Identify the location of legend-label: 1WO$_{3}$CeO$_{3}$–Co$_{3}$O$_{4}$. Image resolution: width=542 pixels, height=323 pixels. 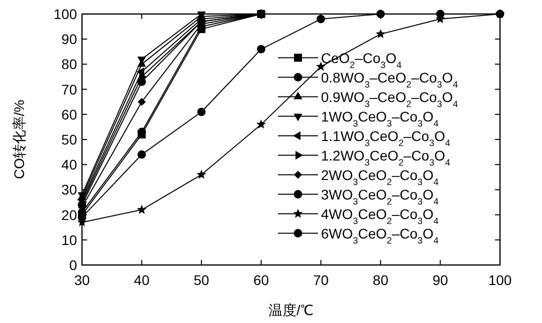
(380, 118).